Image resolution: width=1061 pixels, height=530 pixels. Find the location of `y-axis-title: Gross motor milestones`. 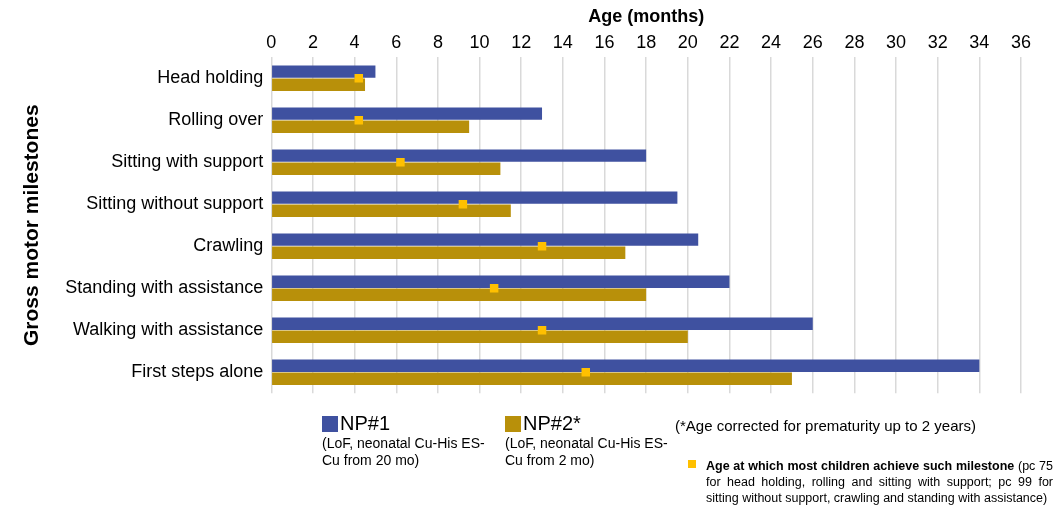

y-axis-title: Gross motor milestones is located at coordinates (31, 225).